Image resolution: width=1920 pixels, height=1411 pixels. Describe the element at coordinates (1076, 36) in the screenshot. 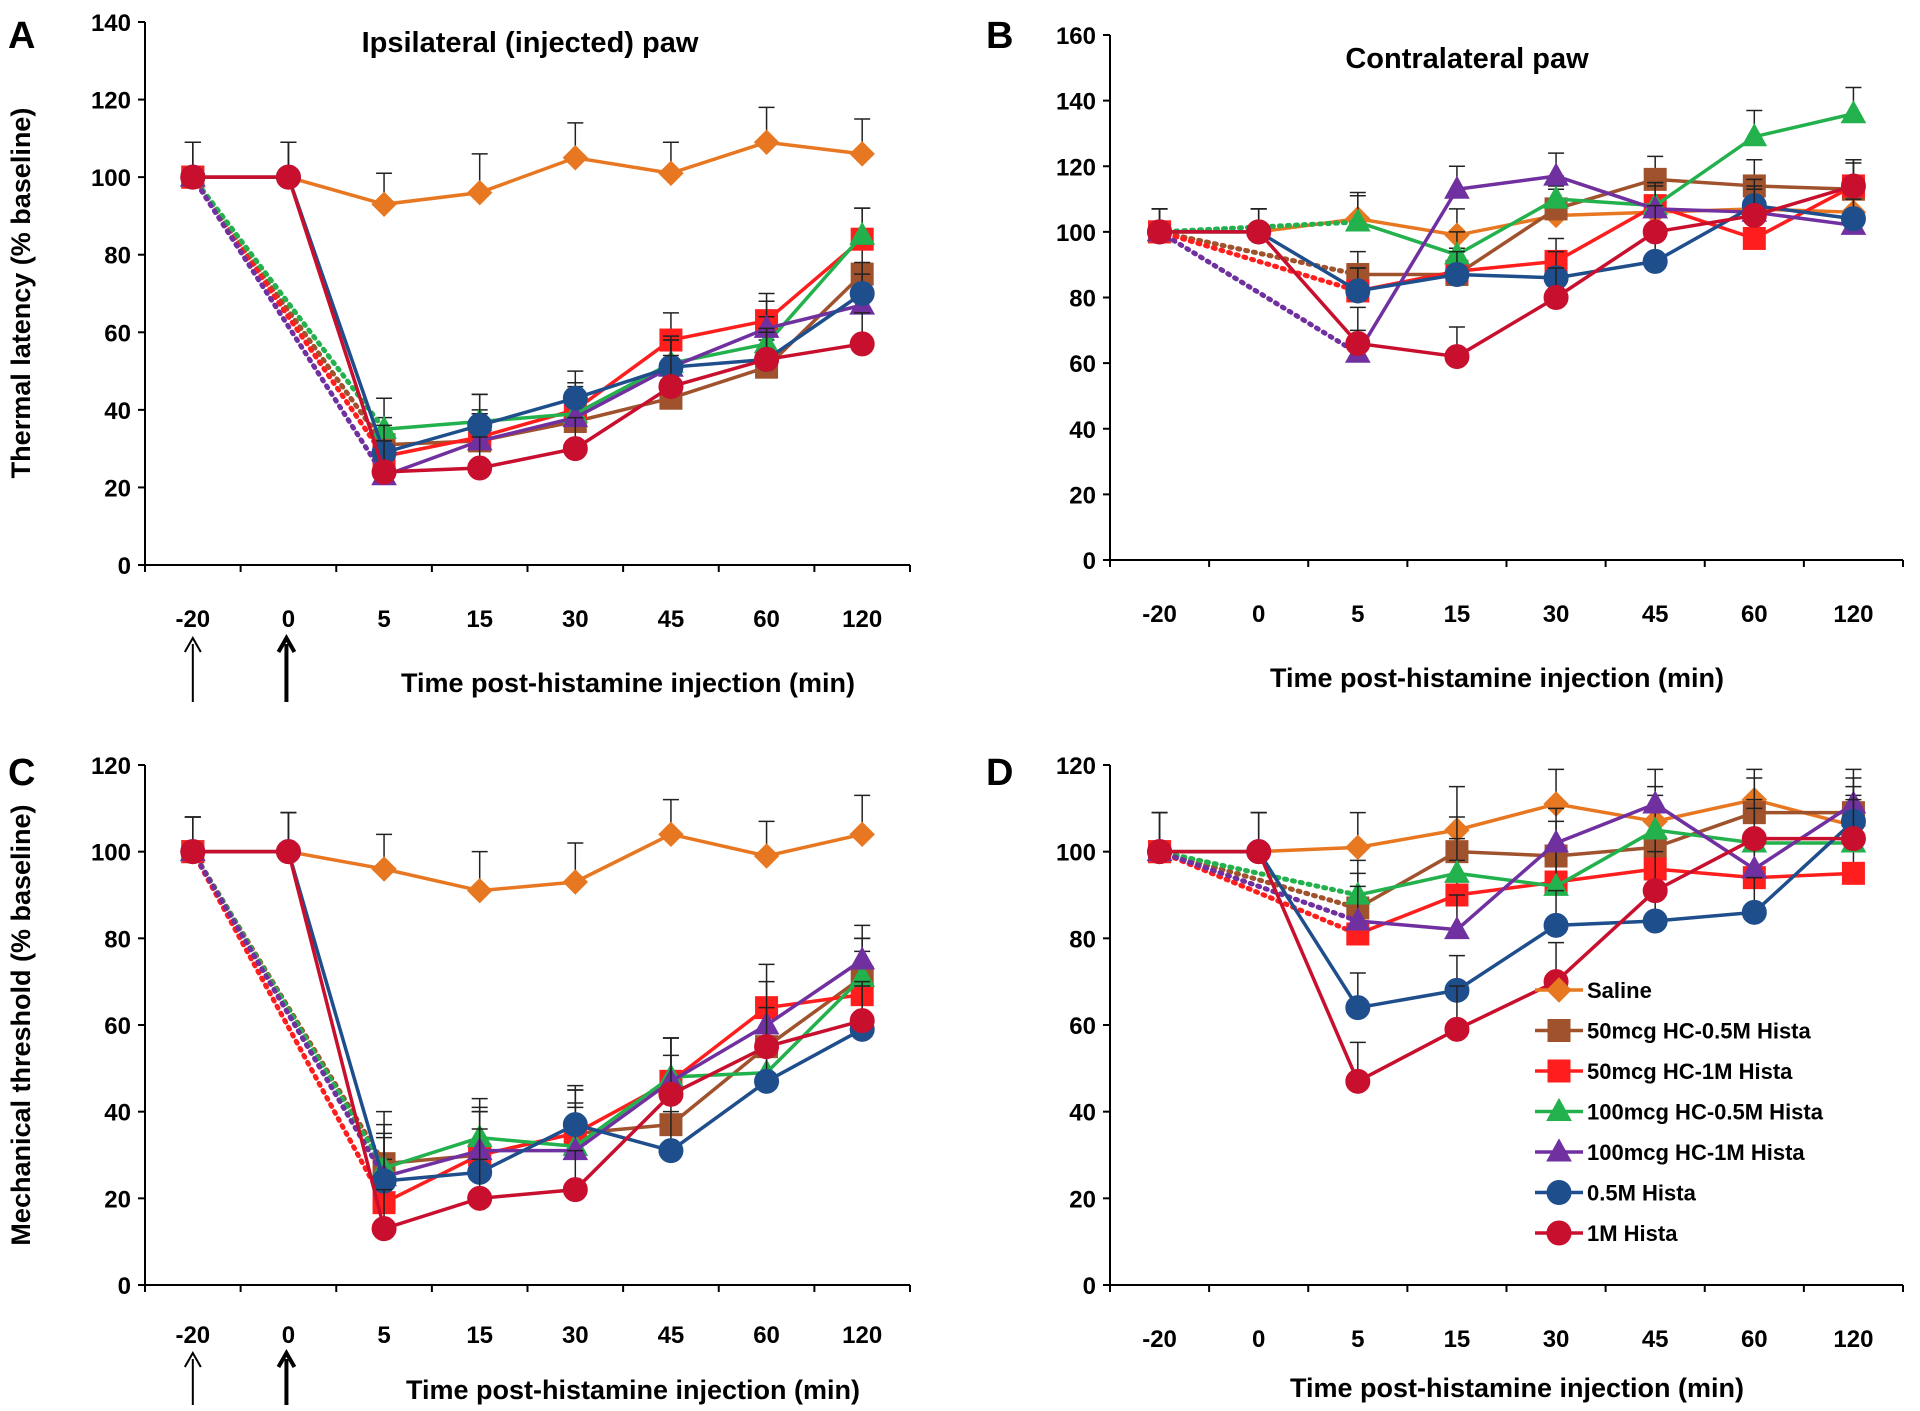

I see `panel-b-y-tick-label: 160` at that location.